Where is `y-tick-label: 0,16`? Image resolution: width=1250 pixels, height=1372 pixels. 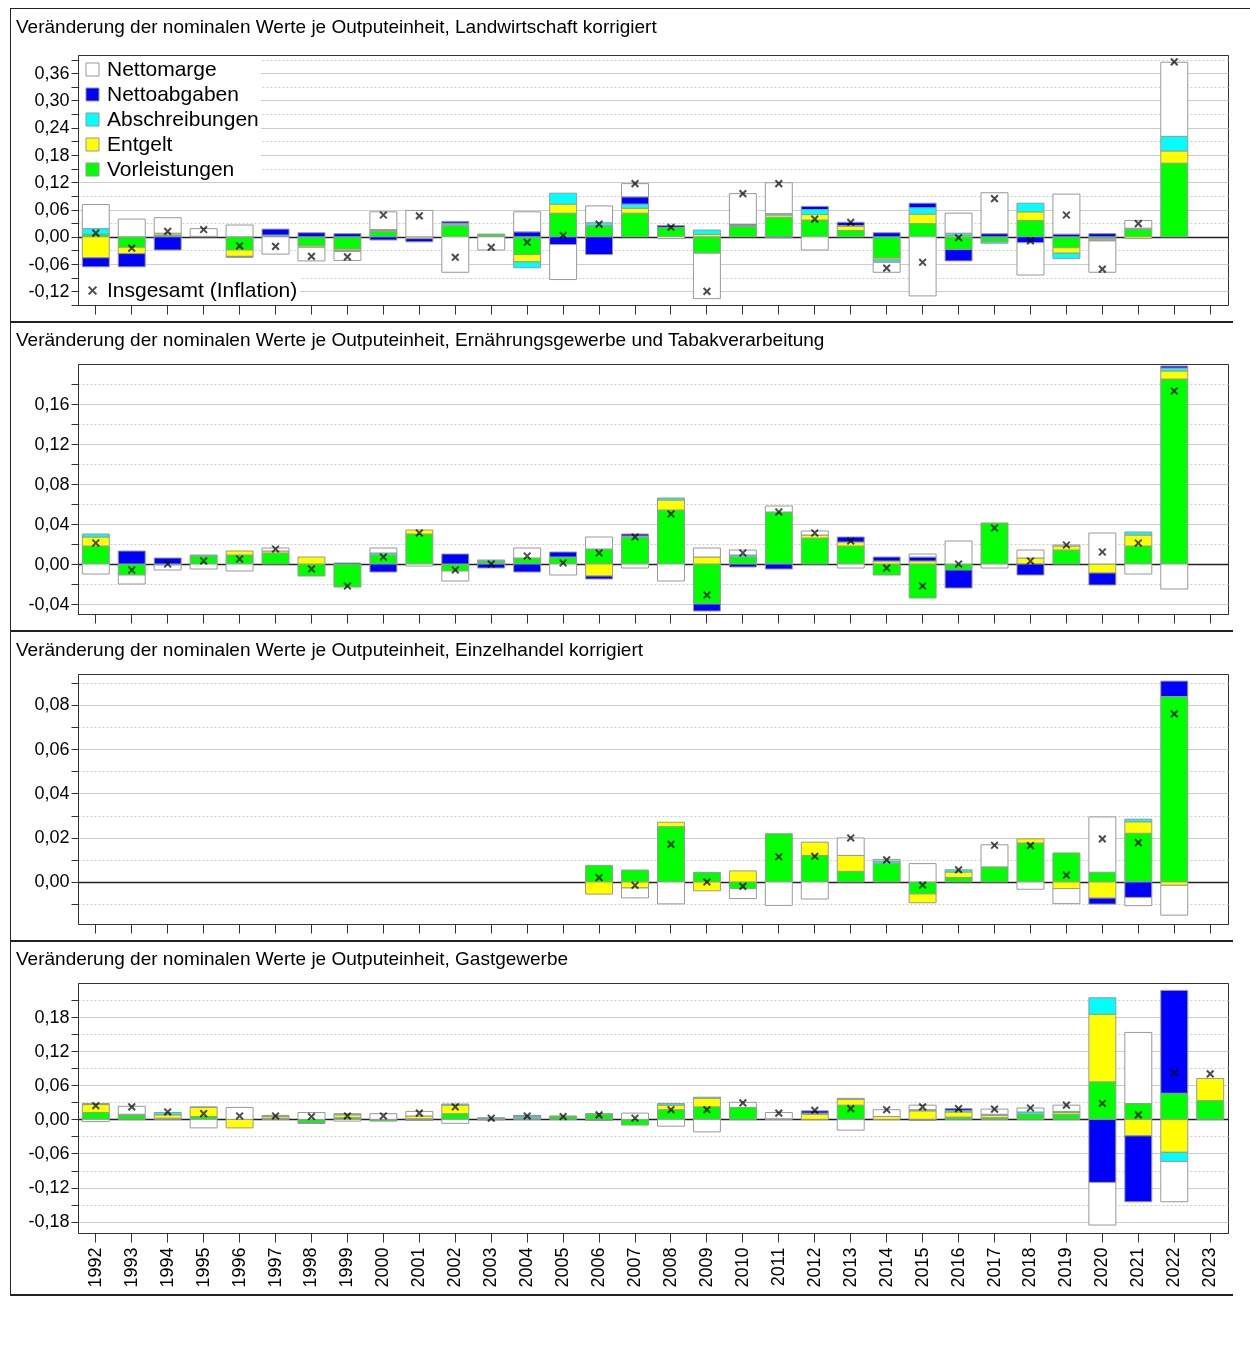 y-tick-label: 0,16 is located at coordinates (52, 403).